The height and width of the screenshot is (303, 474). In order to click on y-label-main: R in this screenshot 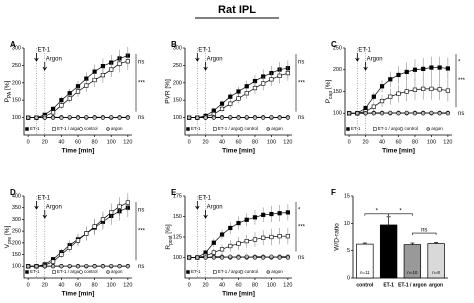, I will do `click(168, 247)`.